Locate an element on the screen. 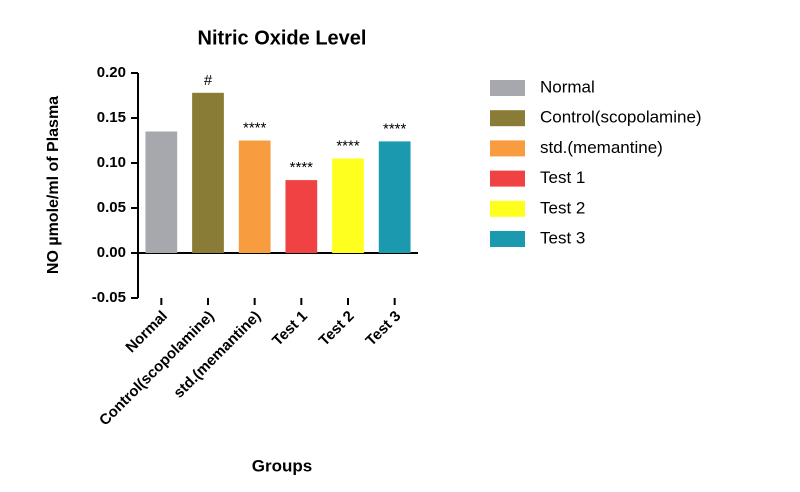 The image size is (800, 492). legend-label: Normal is located at coordinates (567, 86).